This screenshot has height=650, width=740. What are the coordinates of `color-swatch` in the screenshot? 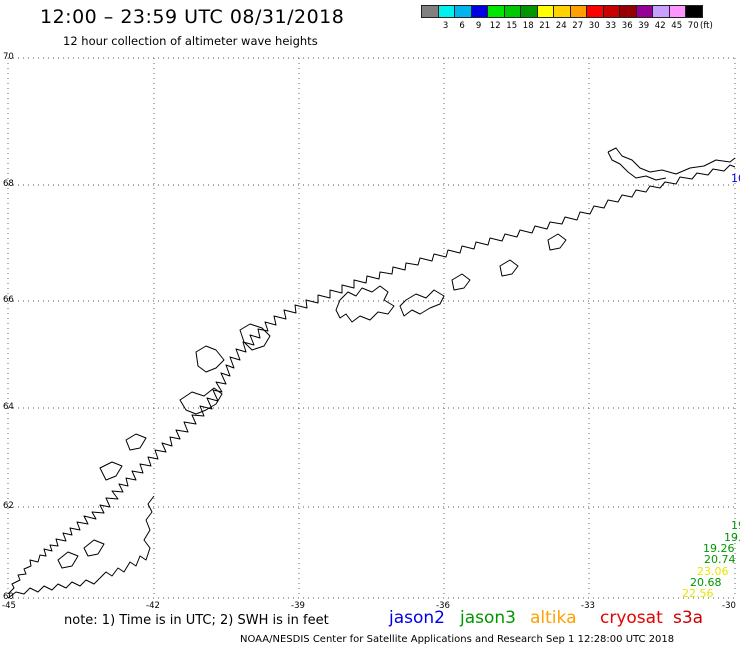 It's located at (694, 11).